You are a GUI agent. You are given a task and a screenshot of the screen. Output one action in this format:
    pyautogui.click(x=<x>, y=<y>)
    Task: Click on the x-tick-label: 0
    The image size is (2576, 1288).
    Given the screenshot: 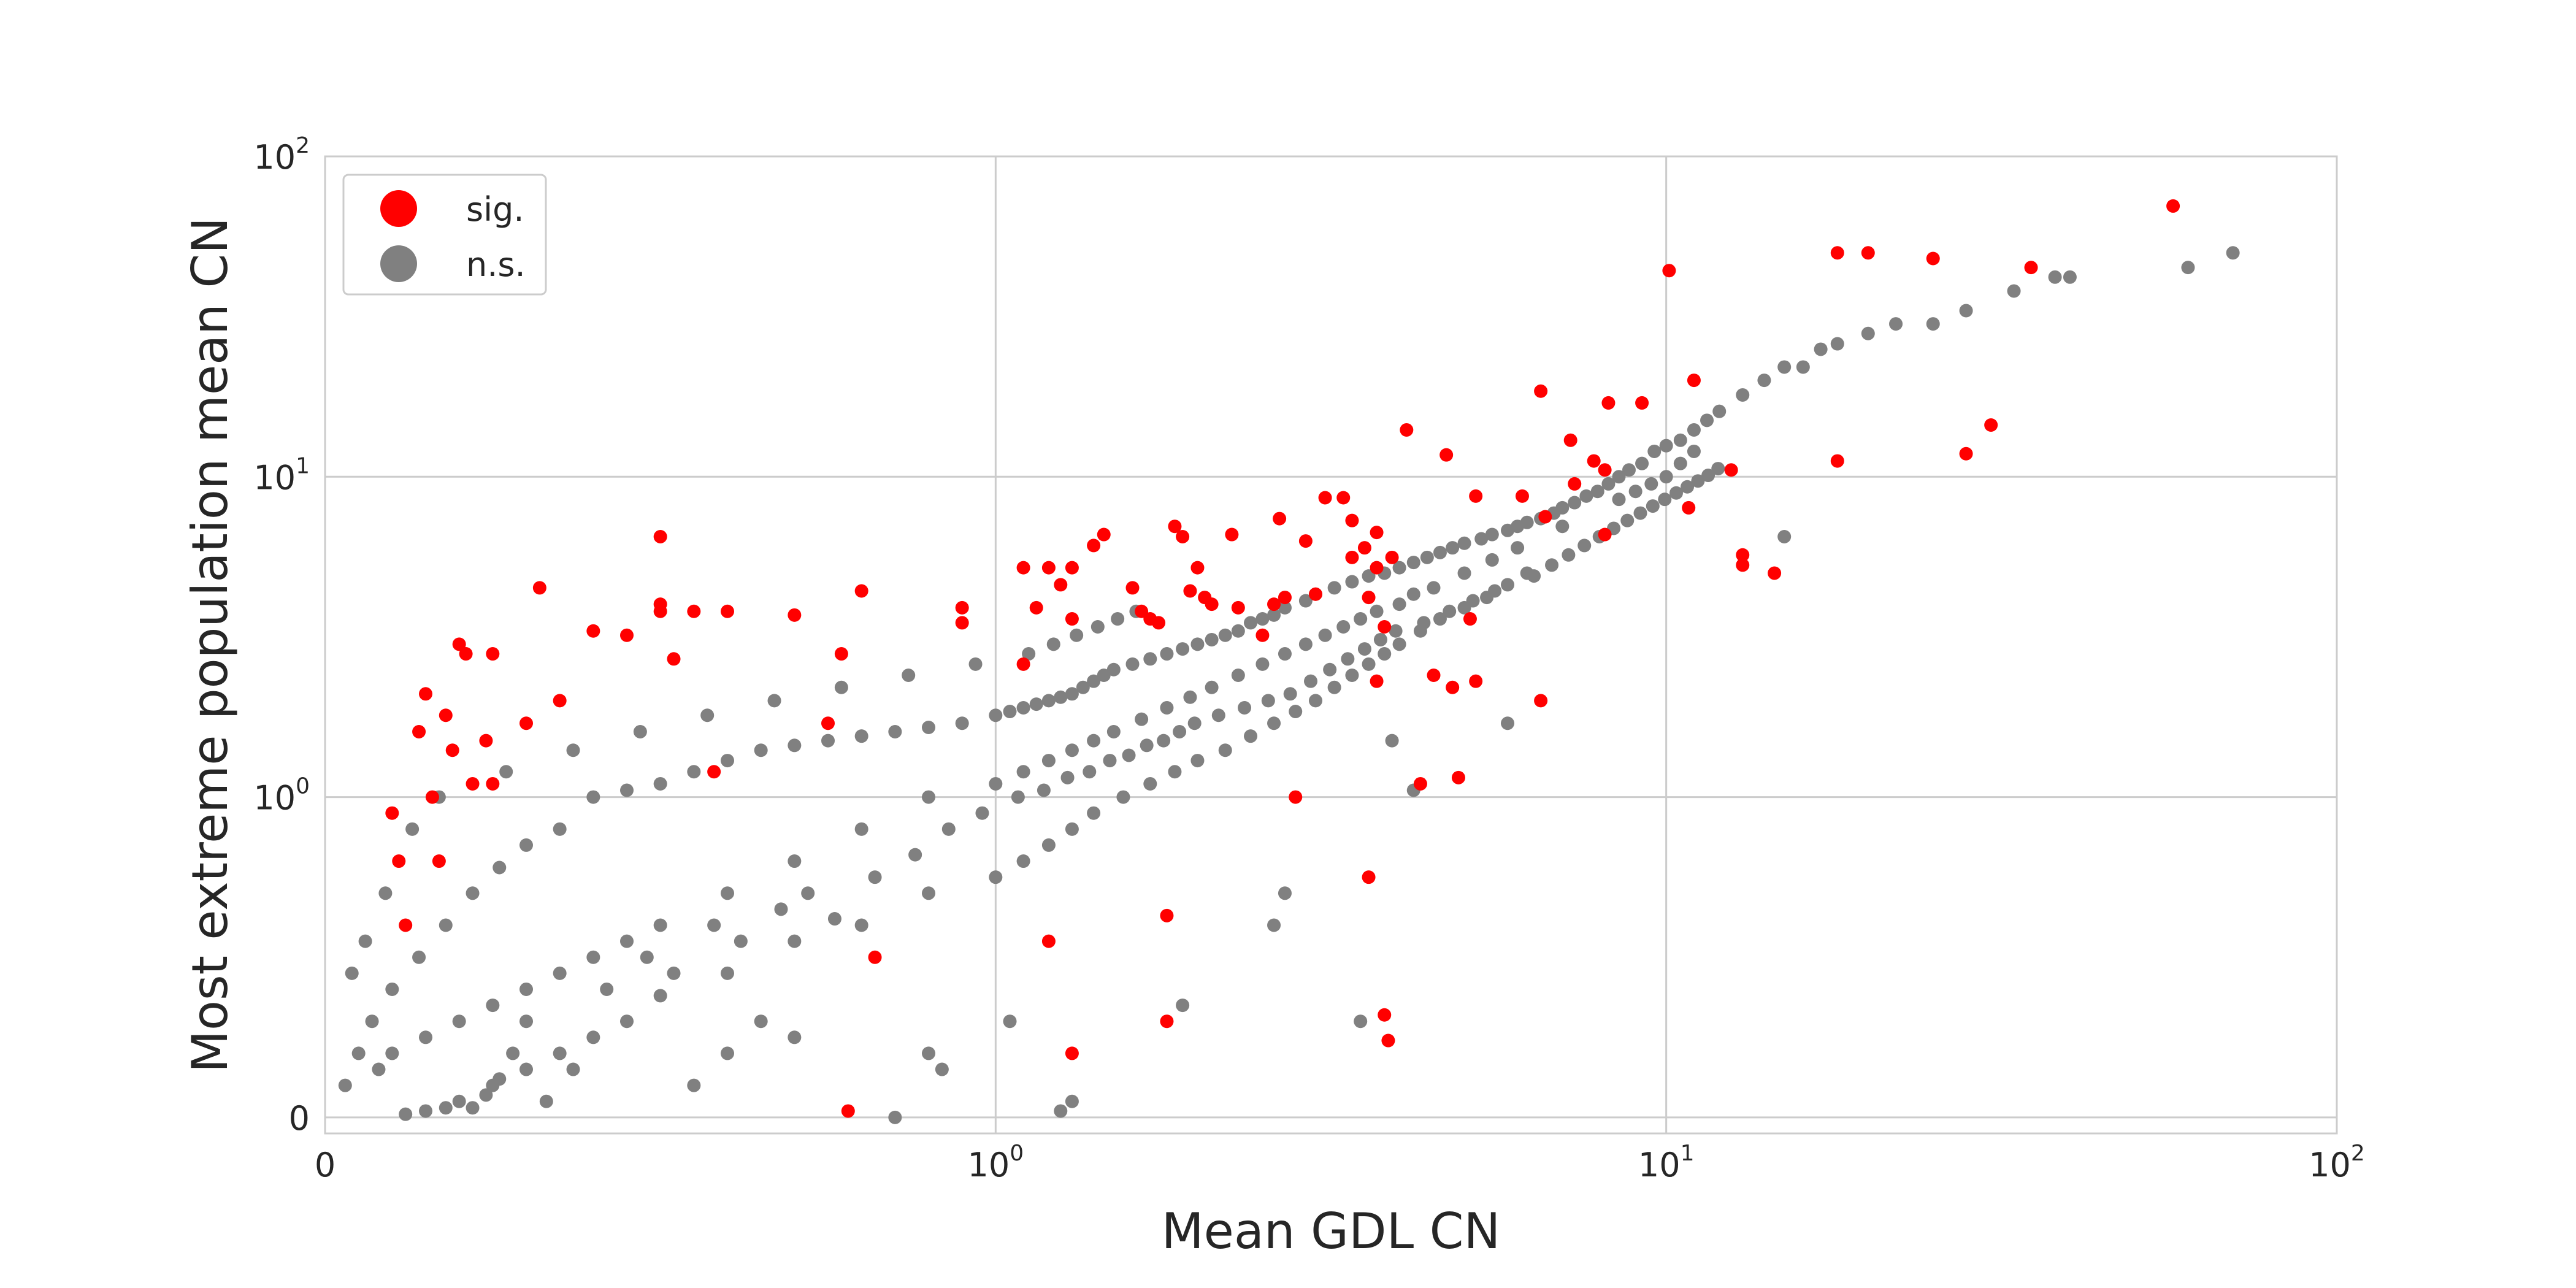 What is the action you would take?
    pyautogui.click(x=325, y=1165)
    